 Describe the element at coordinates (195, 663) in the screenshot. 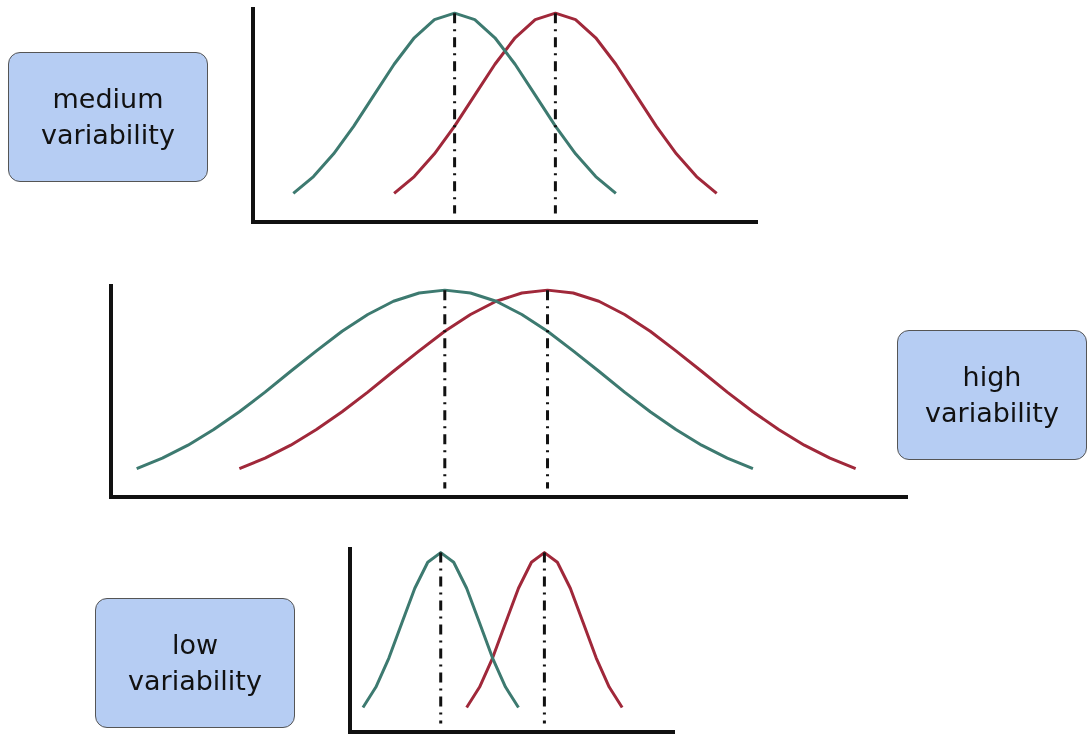

I see `text: low variability` at that location.